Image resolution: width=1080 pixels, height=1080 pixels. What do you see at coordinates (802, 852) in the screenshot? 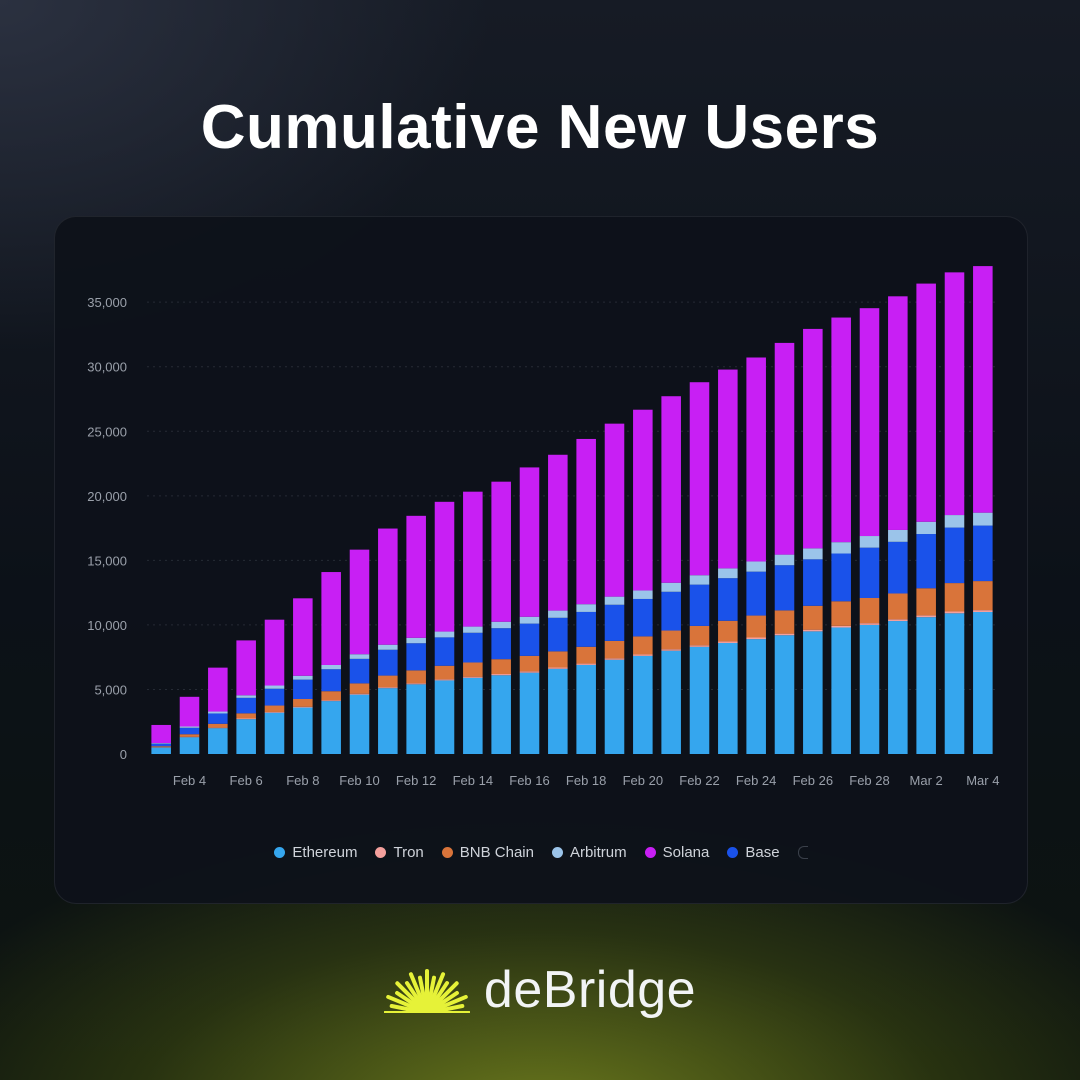
I see `legend-more-icon` at bounding box center [802, 852].